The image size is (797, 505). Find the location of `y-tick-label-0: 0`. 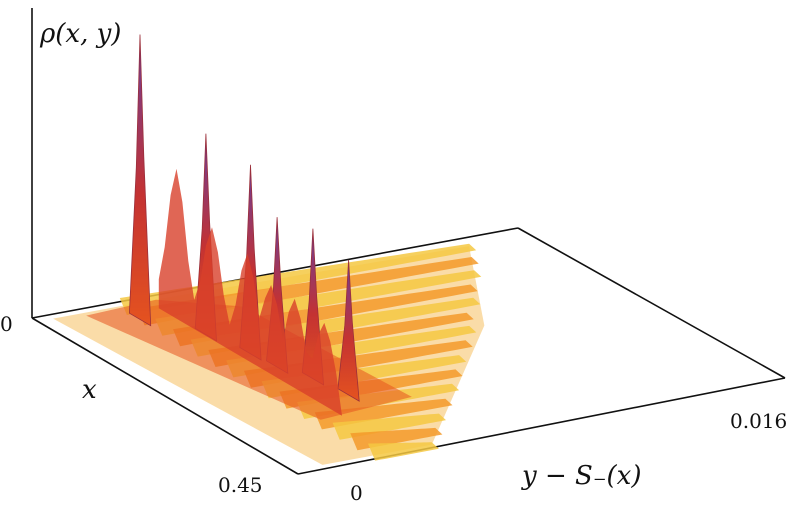

y-tick-label-0: 0 is located at coordinates (356, 493).